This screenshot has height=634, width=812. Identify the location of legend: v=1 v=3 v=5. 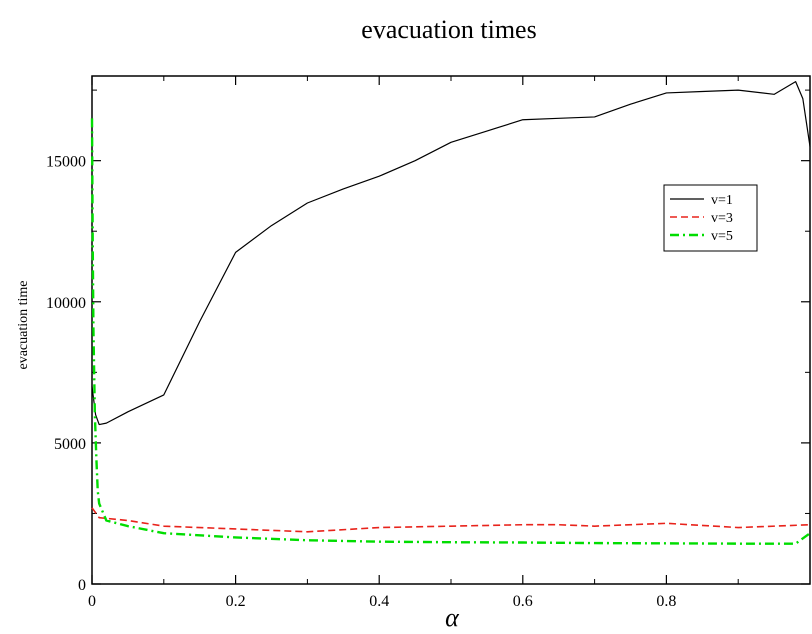
(710, 218).